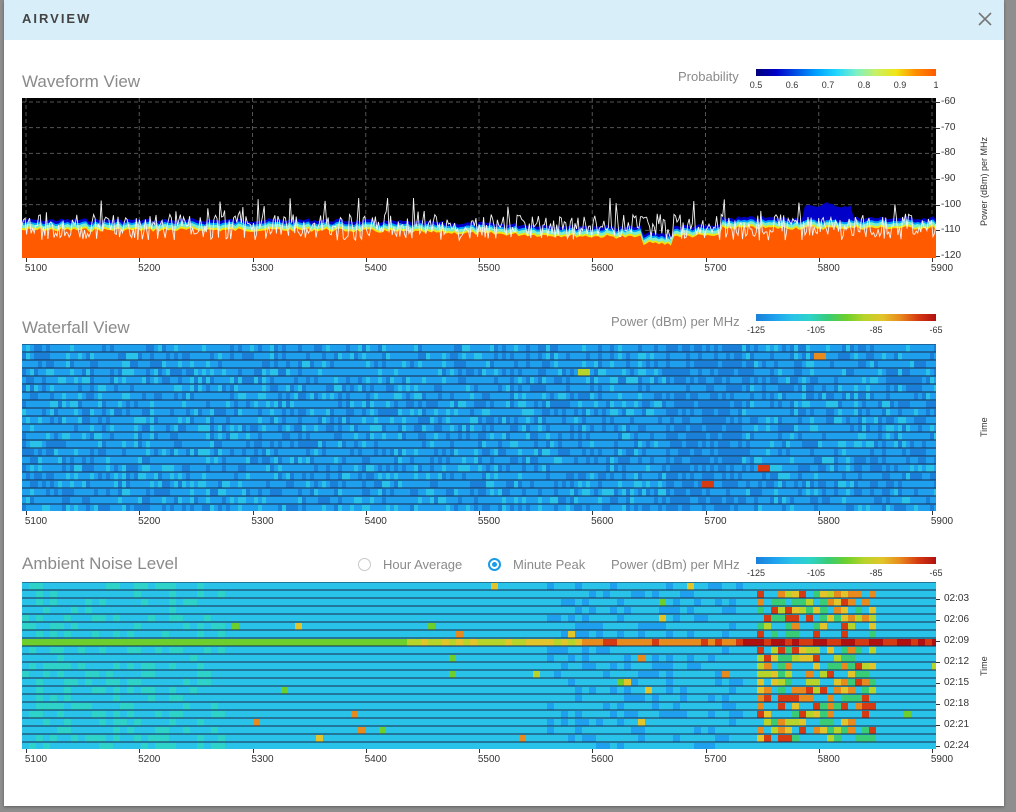 The width and height of the screenshot is (1016, 812). What do you see at coordinates (985, 19) in the screenshot?
I see `close-icon` at bounding box center [985, 19].